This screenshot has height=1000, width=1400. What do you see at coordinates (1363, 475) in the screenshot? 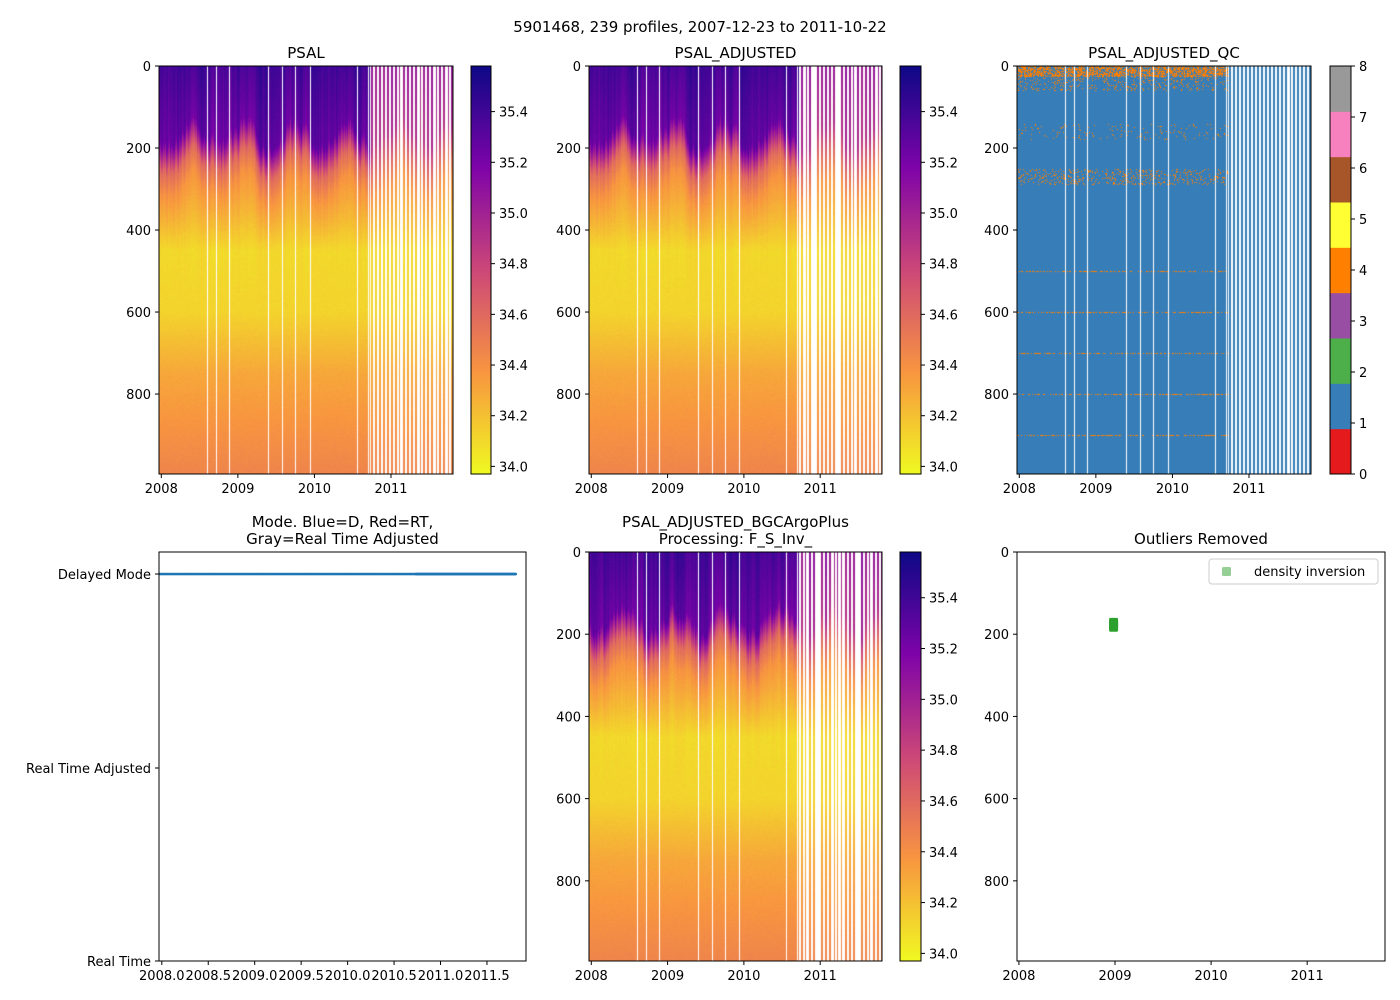
I see `colorbar-tick-label: 0` at bounding box center [1363, 475].